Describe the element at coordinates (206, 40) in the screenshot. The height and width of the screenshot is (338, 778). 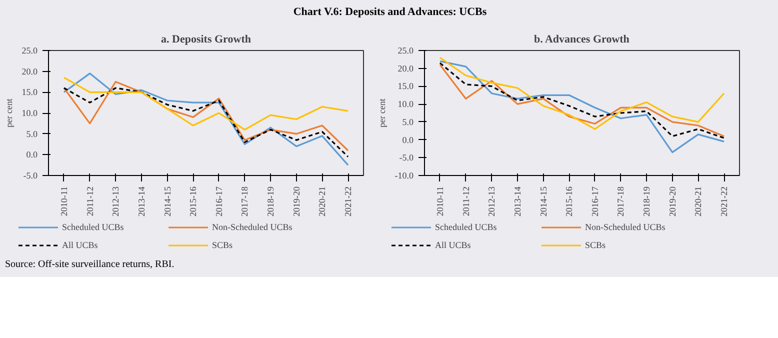
I see `chart-title: a. Deposits Growth` at that location.